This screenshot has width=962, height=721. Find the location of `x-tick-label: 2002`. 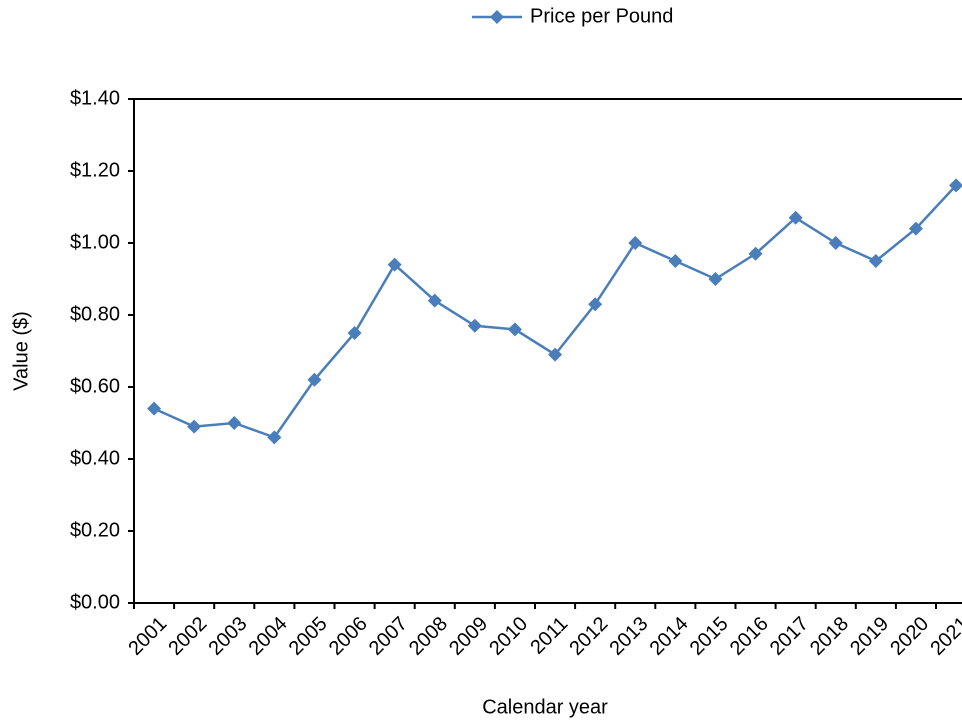

x-tick-label: 2002 is located at coordinates (187, 636).